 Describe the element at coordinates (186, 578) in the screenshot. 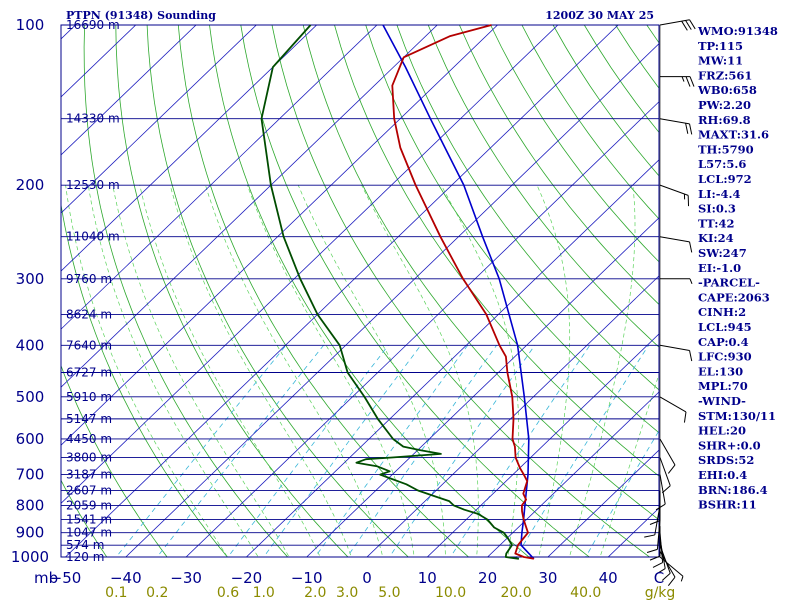

I see `temperature-tick-label: −30` at that location.